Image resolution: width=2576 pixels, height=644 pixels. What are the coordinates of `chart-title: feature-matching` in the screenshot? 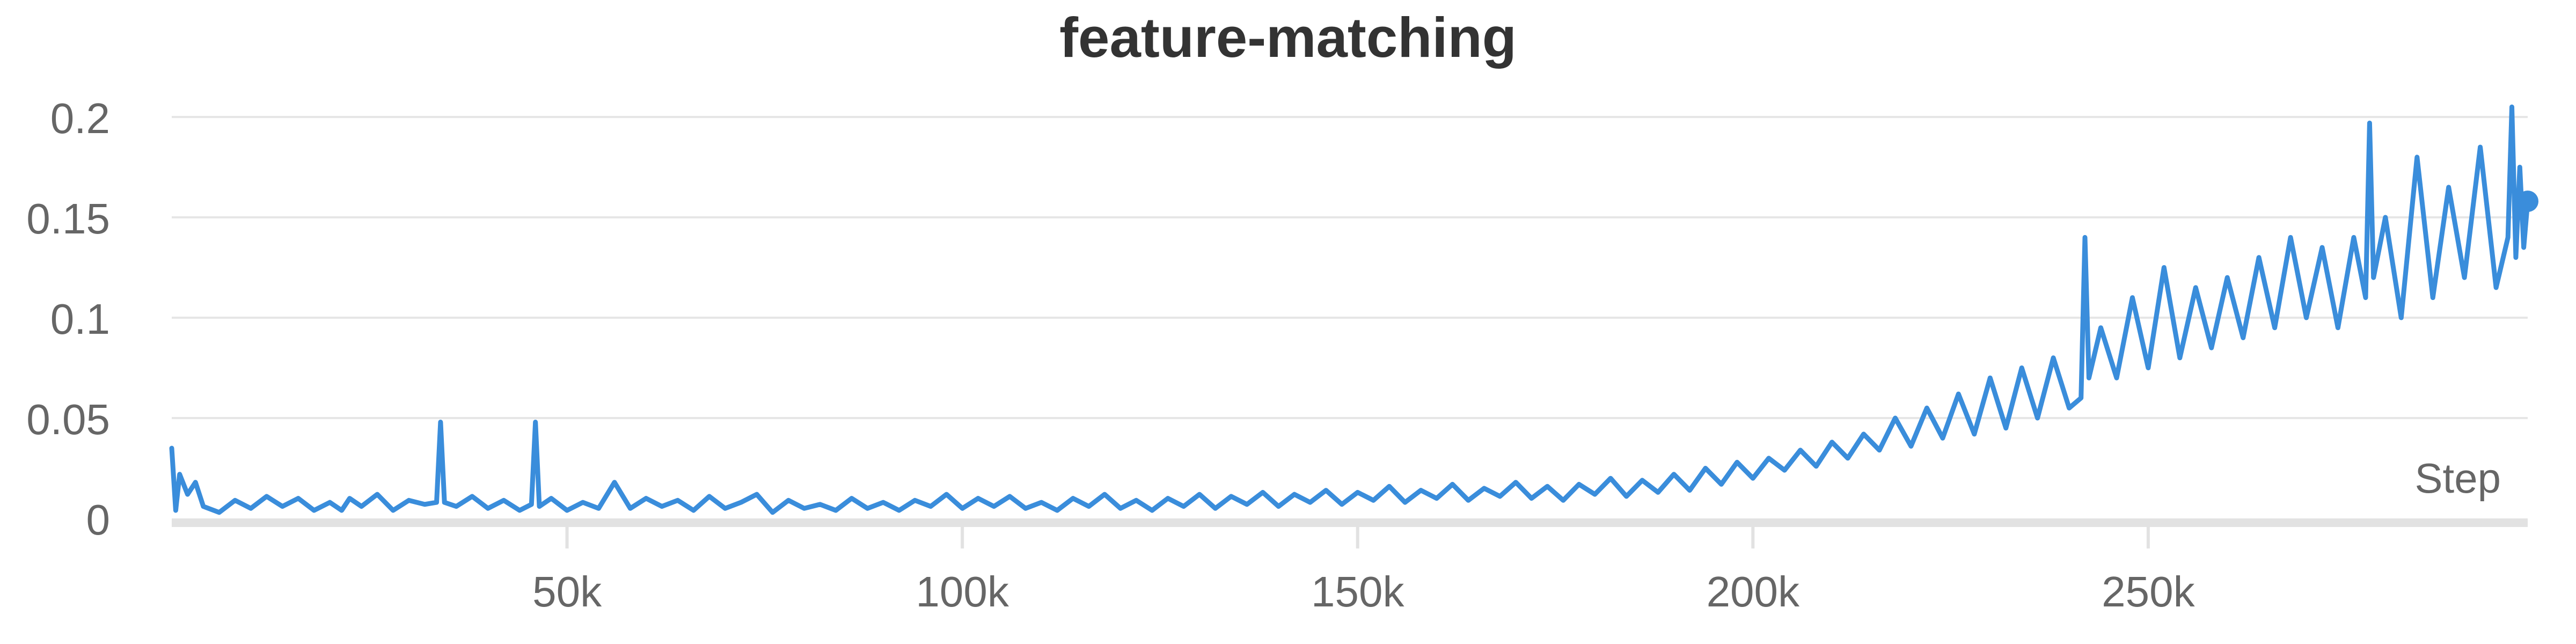 It's located at (1288, 37).